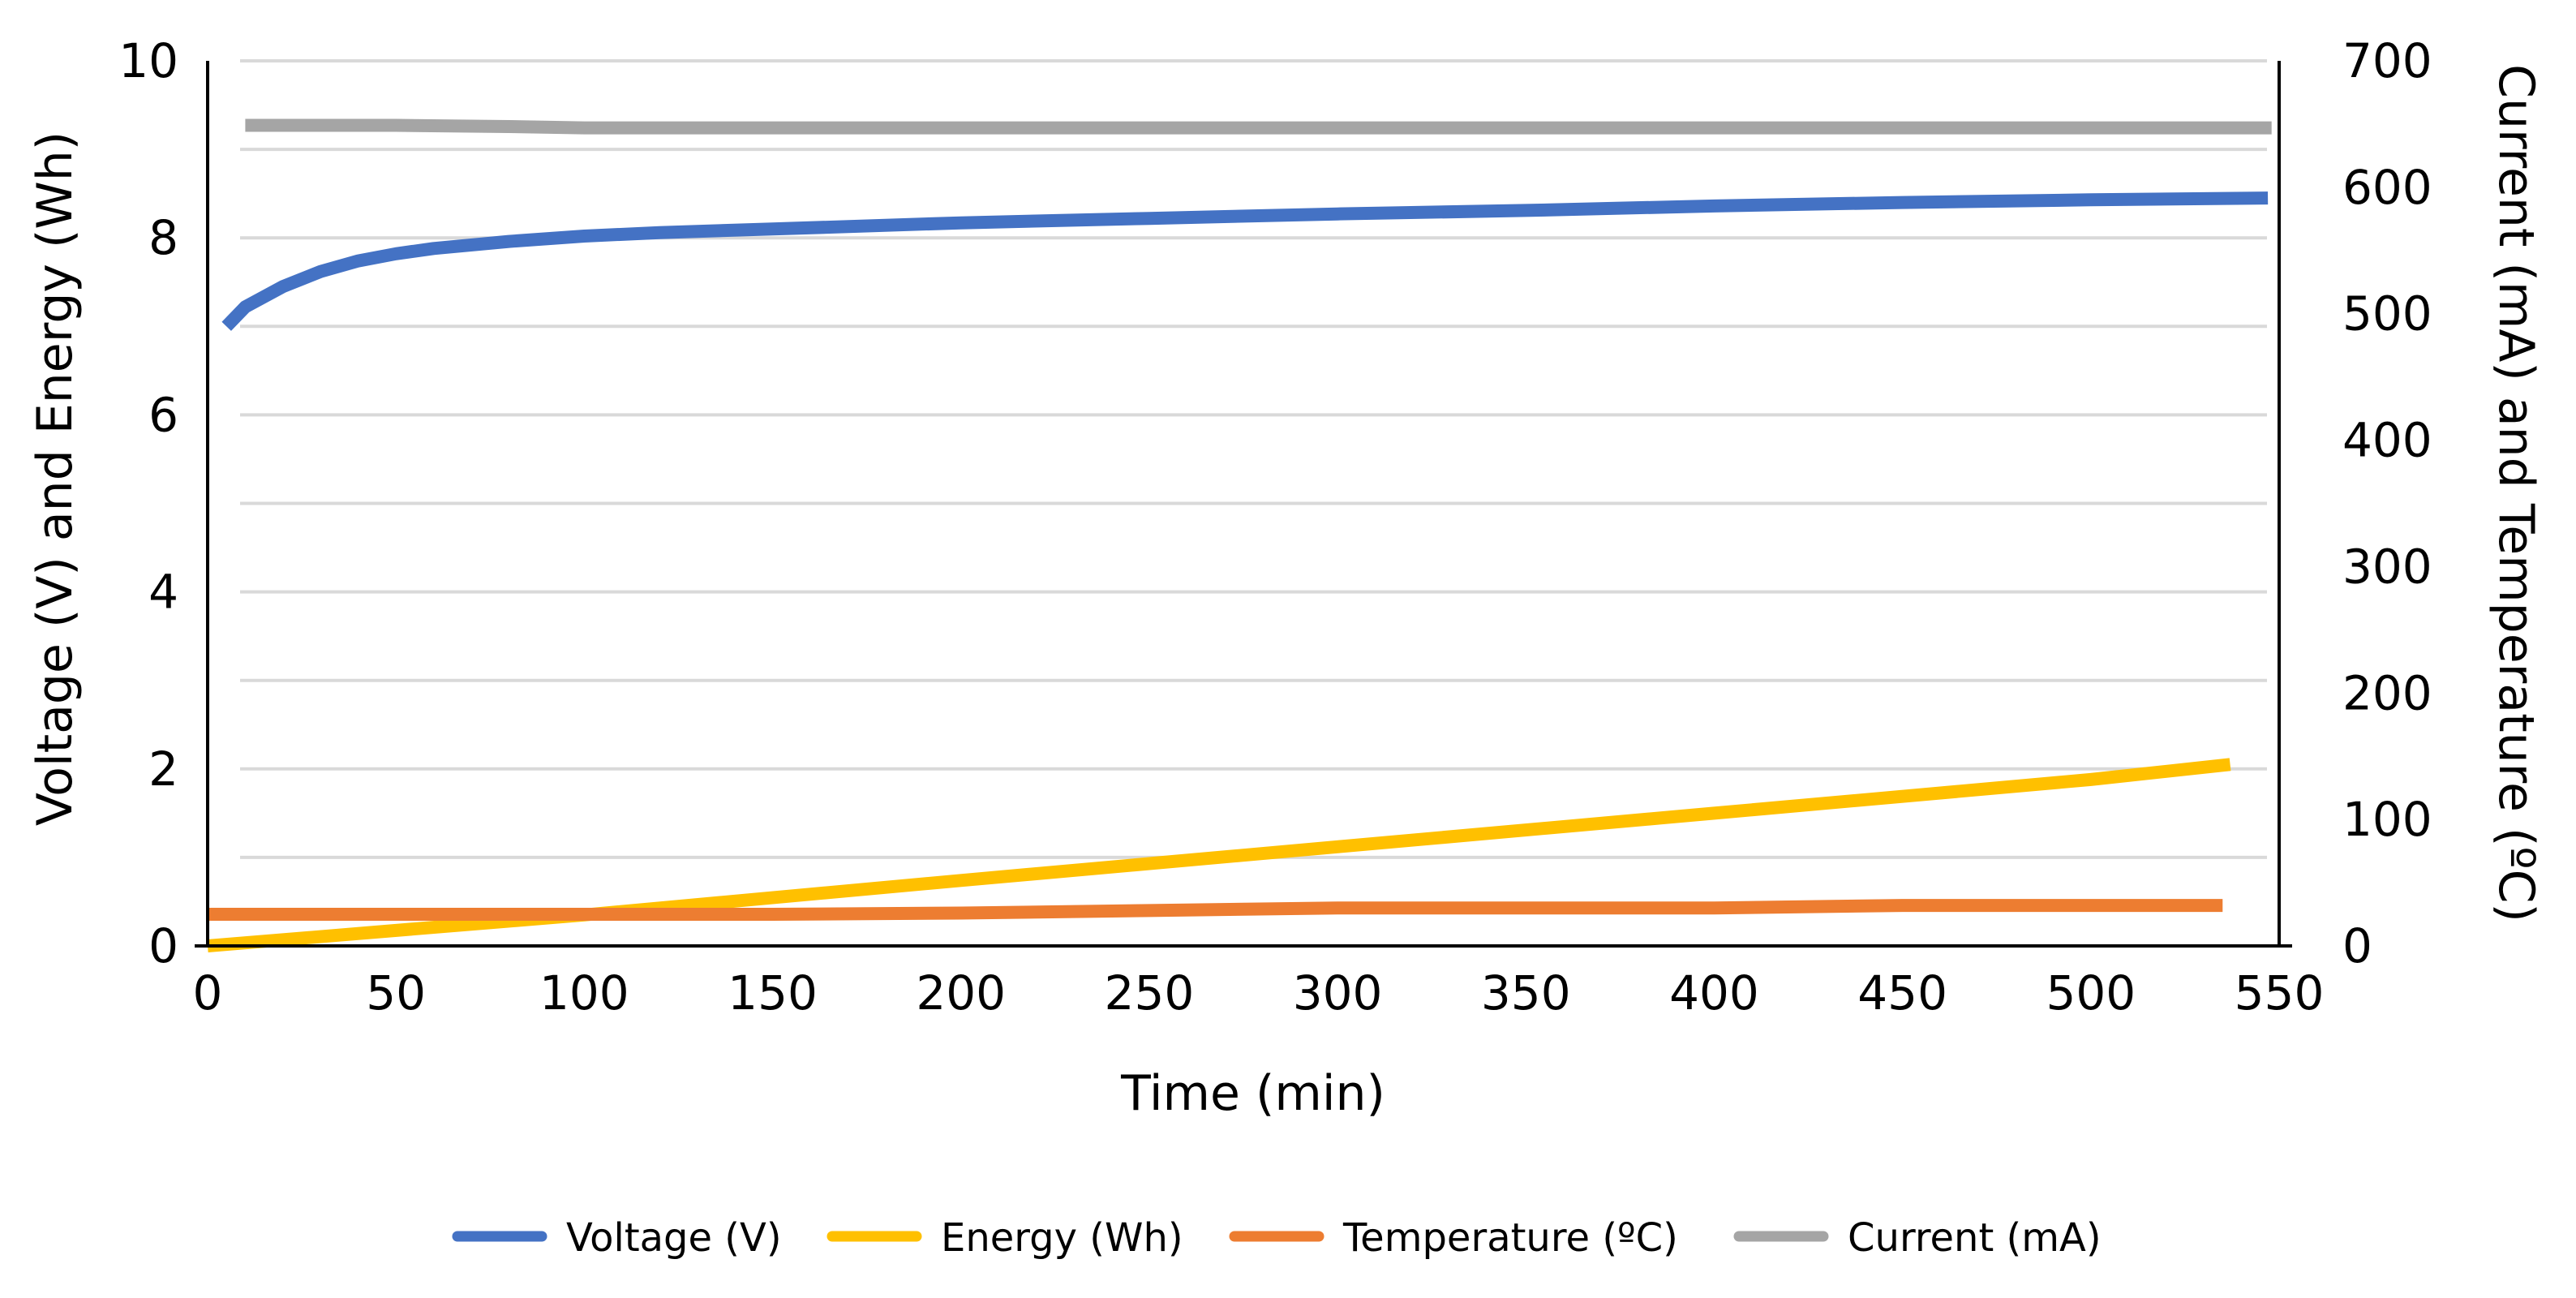 The width and height of the screenshot is (2576, 1298). I want to click on right-y-tick-label: 700, so click(2387, 60).